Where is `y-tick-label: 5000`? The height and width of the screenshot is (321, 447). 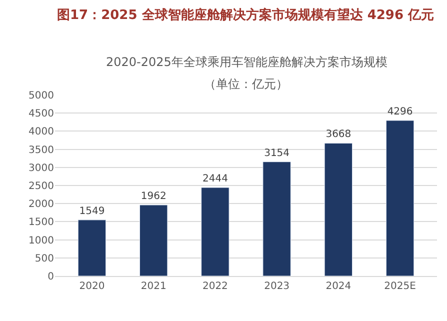
y-tick-label: 5000 is located at coordinates (41, 96).